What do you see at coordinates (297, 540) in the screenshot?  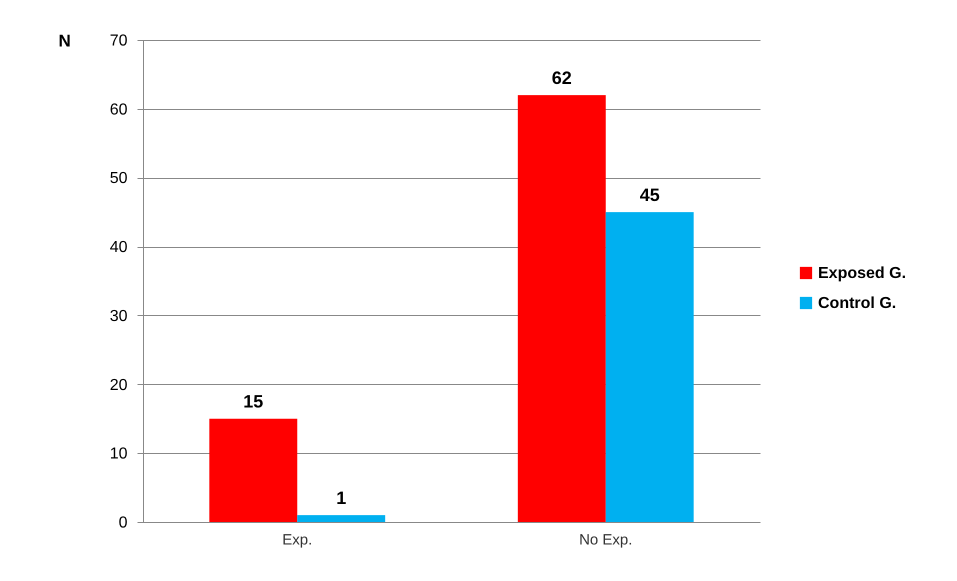 I see `x-tick-label: Exp.` at bounding box center [297, 540].